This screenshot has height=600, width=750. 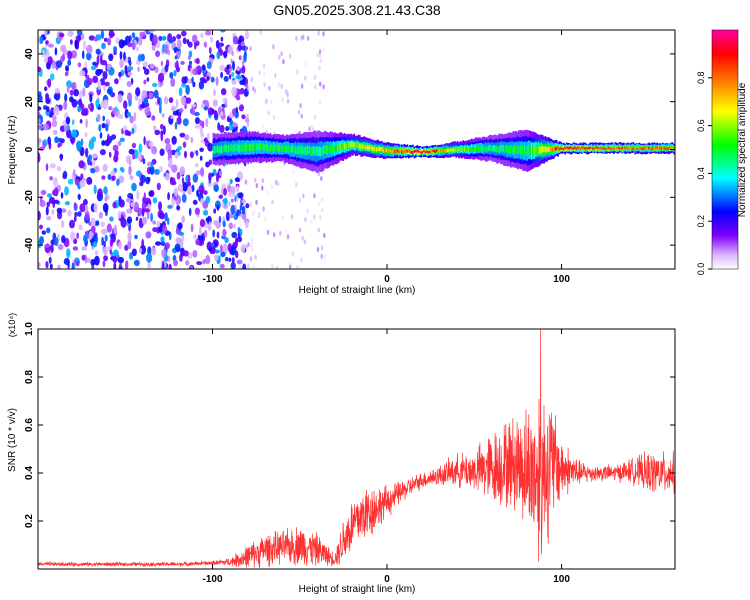 What do you see at coordinates (701, 78) in the screenshot?
I see `colorbar-tick-label: 0.8` at bounding box center [701, 78].